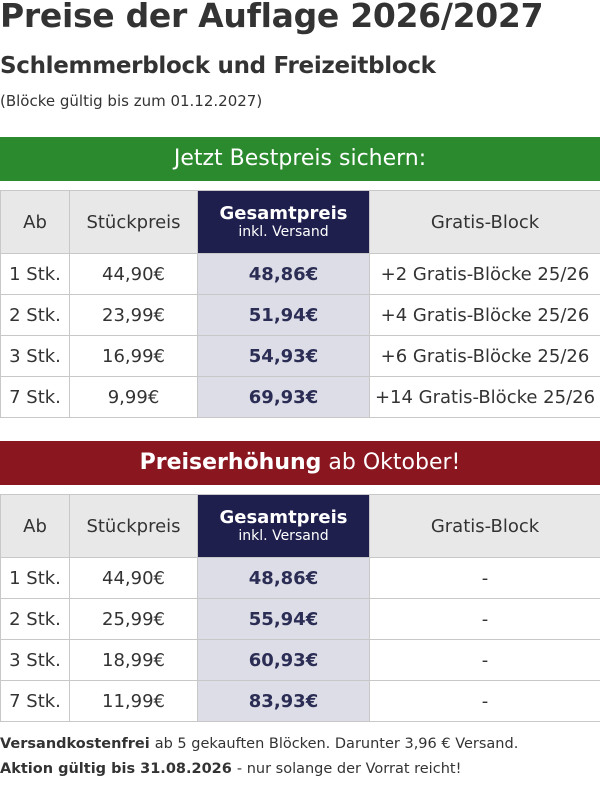  Describe the element at coordinates (133, 356) in the screenshot. I see `cell: 16,99€` at that location.